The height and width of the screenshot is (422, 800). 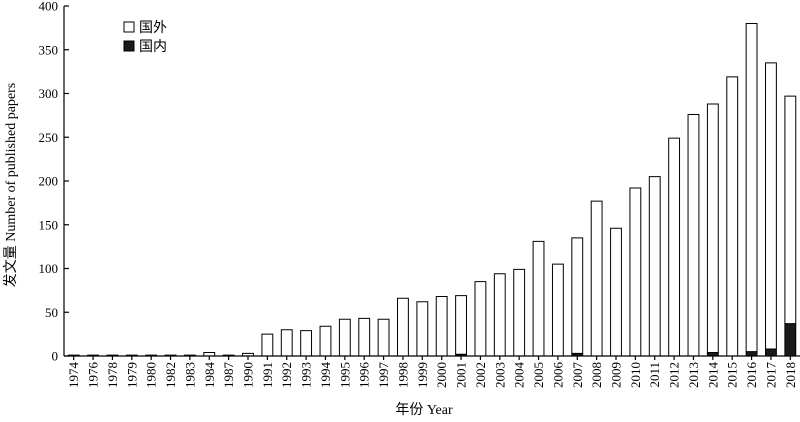 What do you see at coordinates (635, 375) in the screenshot?
I see `x-tick-label-2010: 2010` at bounding box center [635, 375].